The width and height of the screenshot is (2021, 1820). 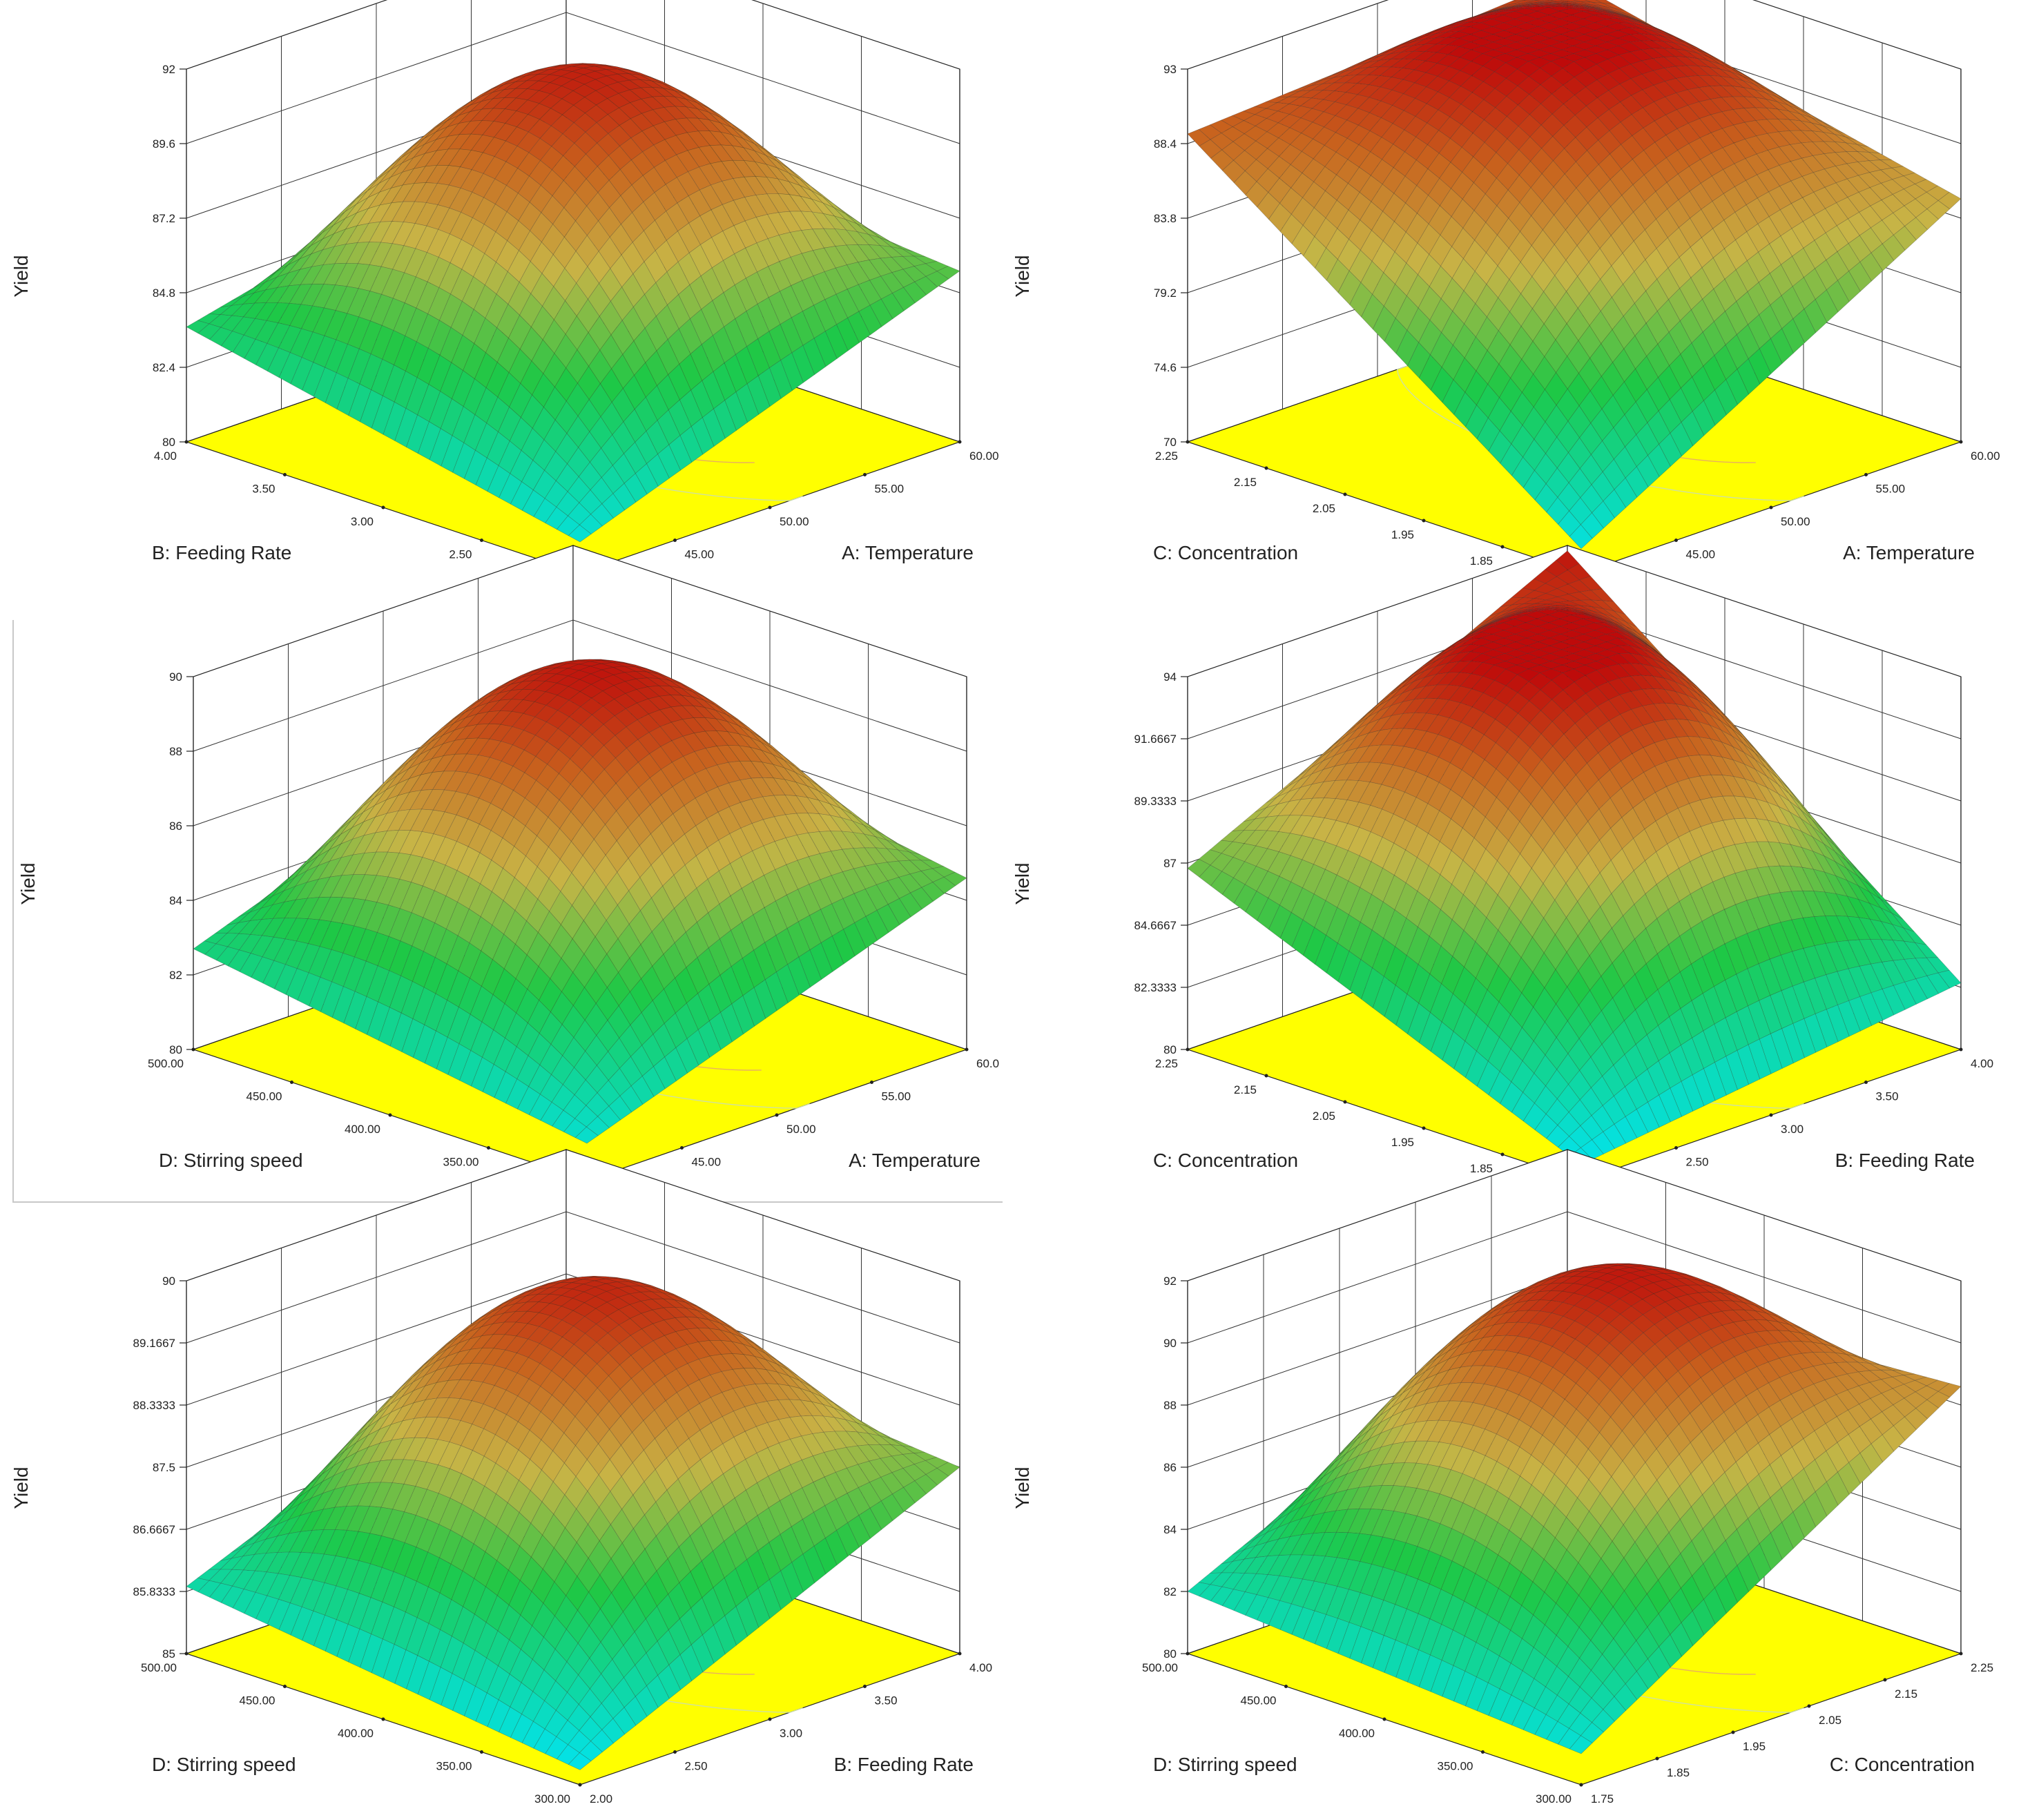 What do you see at coordinates (1402, 534) in the screenshot?
I see `x-tick-label: 1.95` at bounding box center [1402, 534].